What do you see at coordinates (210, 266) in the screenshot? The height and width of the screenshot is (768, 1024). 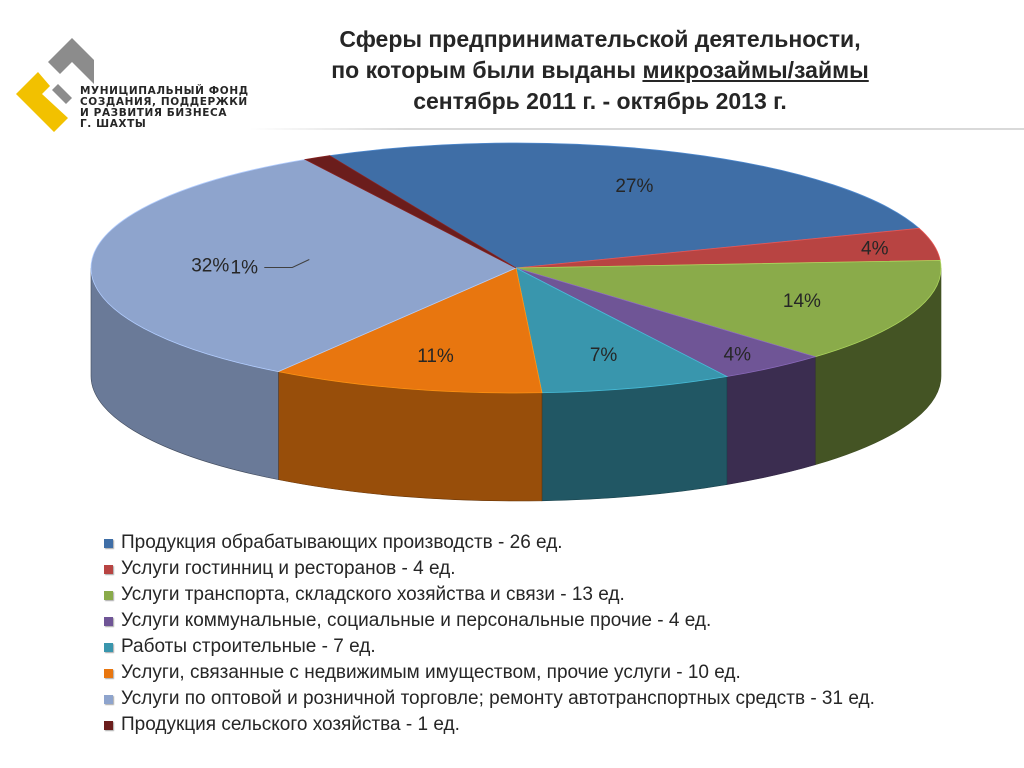 I see `slice-label-7: 32%` at bounding box center [210, 266].